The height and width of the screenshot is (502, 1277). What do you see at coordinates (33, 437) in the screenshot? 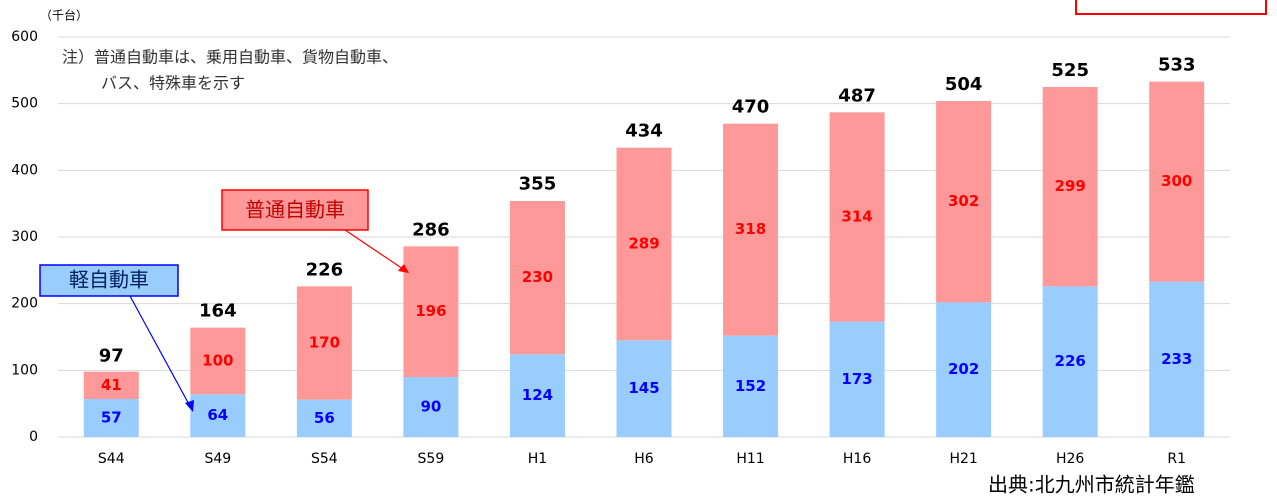
I see `y-tick-label: 0` at bounding box center [33, 437].